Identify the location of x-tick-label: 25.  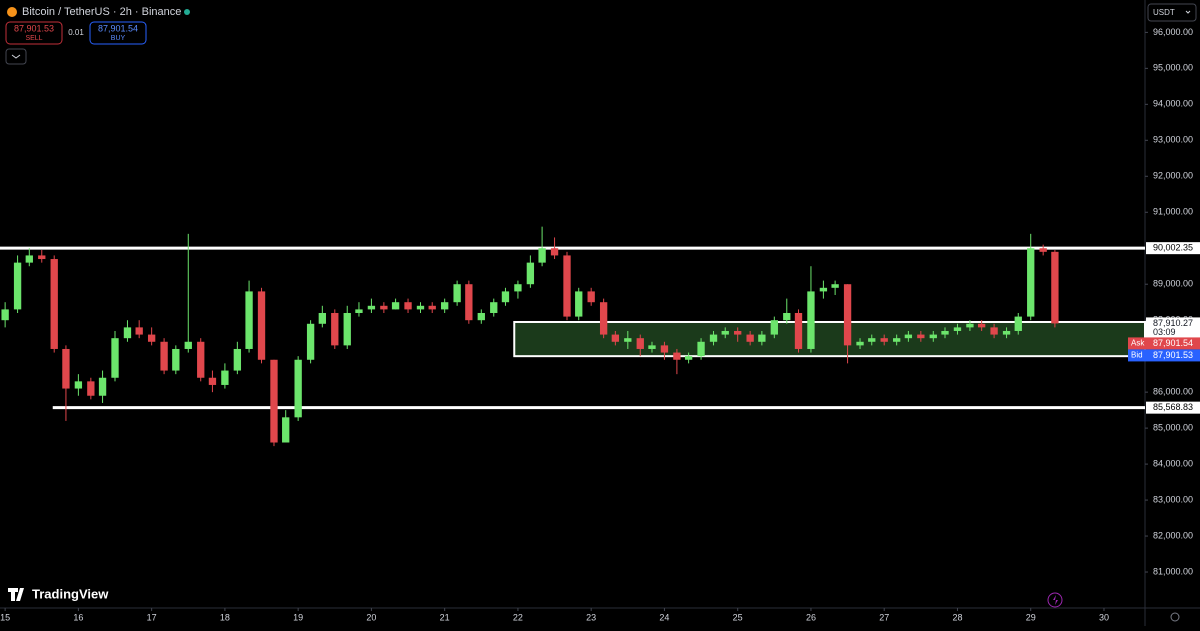
(738, 617).